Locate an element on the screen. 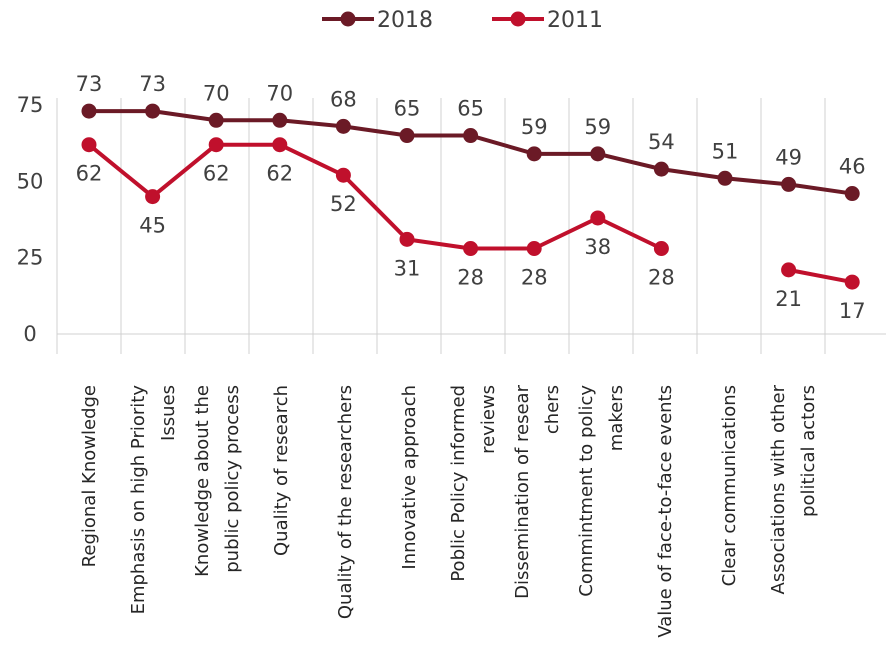 This screenshot has height=659, width=890. x-tick-label-line: Dissemination of resear is located at coordinates (522, 491).